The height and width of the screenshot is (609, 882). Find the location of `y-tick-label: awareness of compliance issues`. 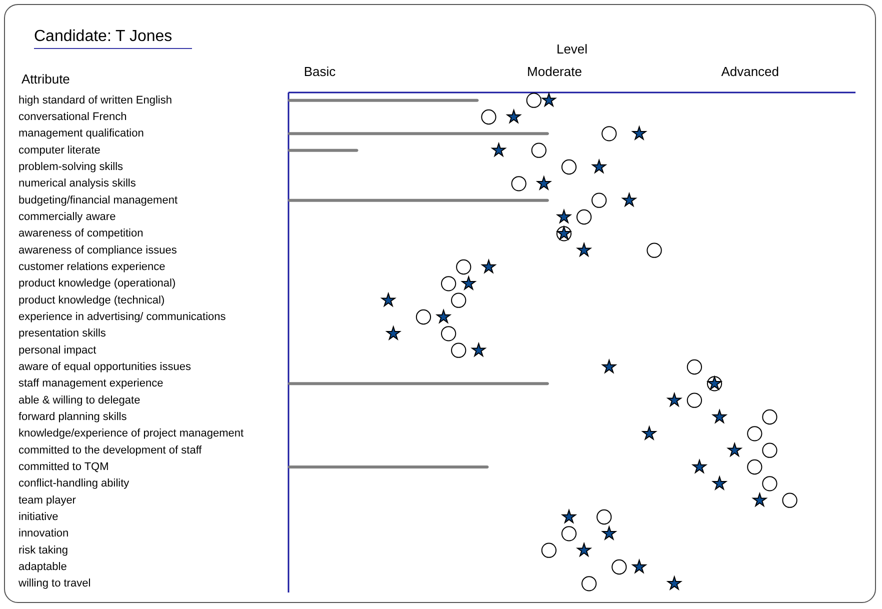

y-tick-label: awareness of compliance issues is located at coordinates (98, 250).